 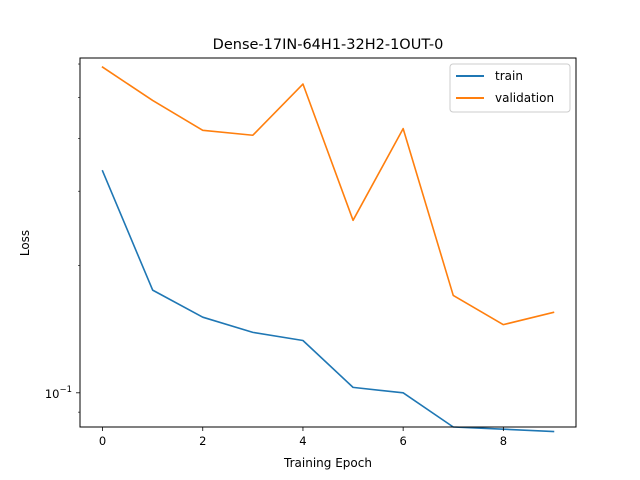 What do you see at coordinates (327, 463) in the screenshot?
I see `x-axis-label: Training Epoch` at bounding box center [327, 463].